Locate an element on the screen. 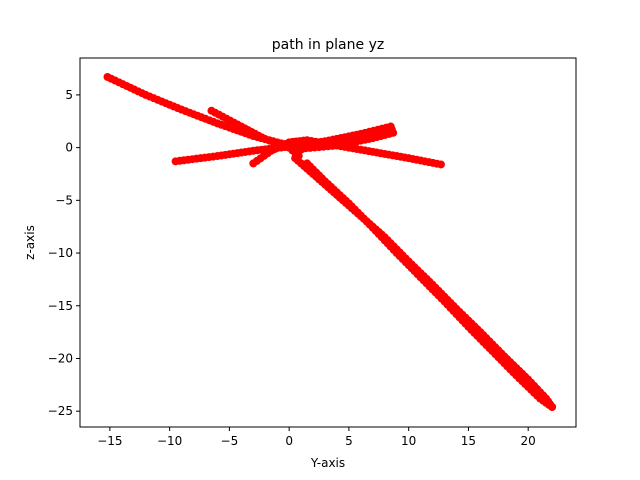 The height and width of the screenshot is (480, 640). y-axis-ticks: 5 0 −5 −10 −15 −20 −25 is located at coordinates (64, 253).